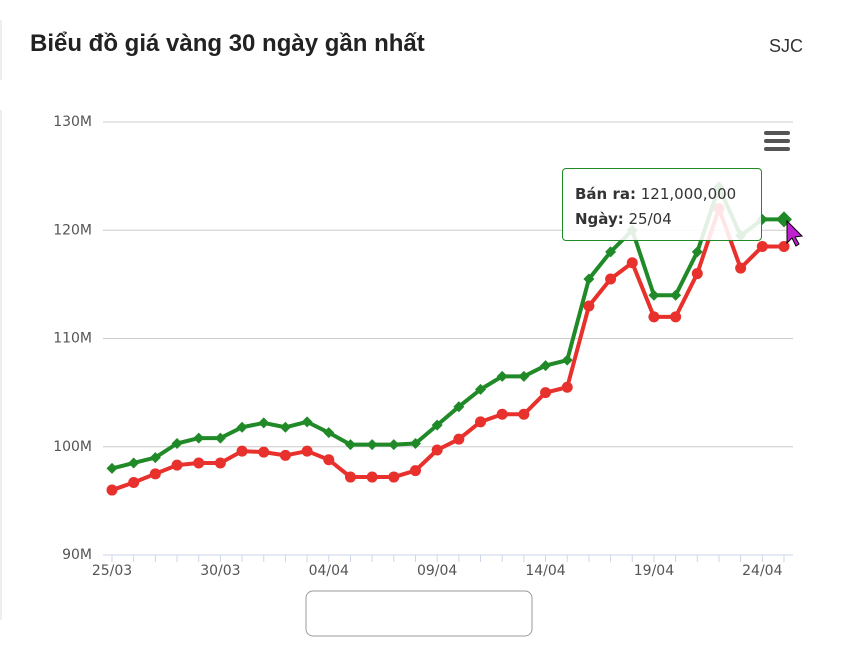 The height and width of the screenshot is (655, 842). I want to click on x-tick-label: 19/04, so click(654, 571).